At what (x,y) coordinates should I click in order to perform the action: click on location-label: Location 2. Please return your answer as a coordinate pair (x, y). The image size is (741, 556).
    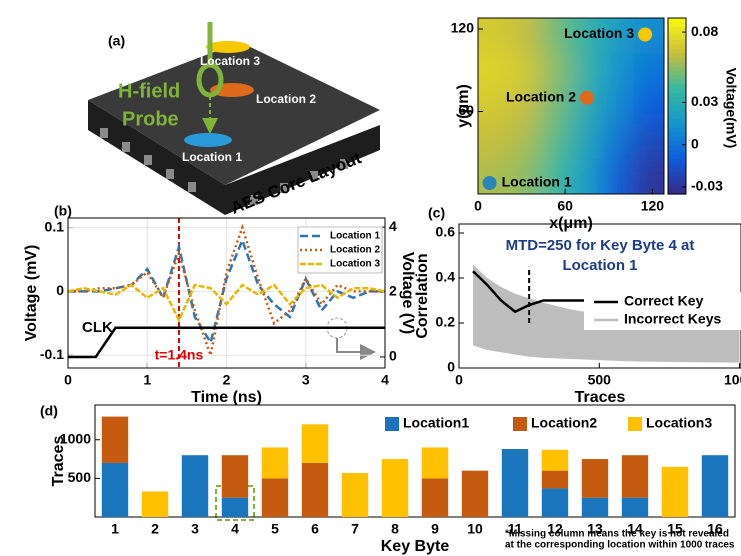
    Looking at the image, I should click on (541, 96).